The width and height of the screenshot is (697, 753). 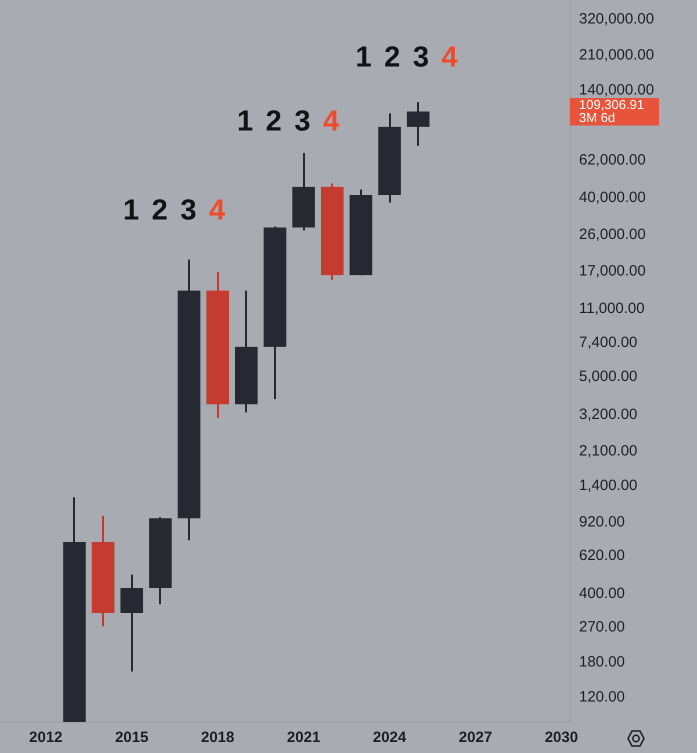 What do you see at coordinates (602, 697) in the screenshot?
I see `y-tick-label: 120.00` at bounding box center [602, 697].